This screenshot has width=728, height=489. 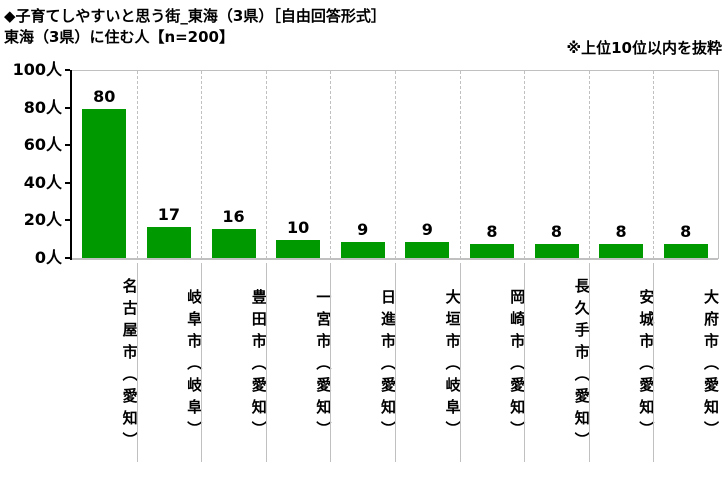 I want to click on category-label: 岐阜市（岐阜）, so click(x=194, y=366).